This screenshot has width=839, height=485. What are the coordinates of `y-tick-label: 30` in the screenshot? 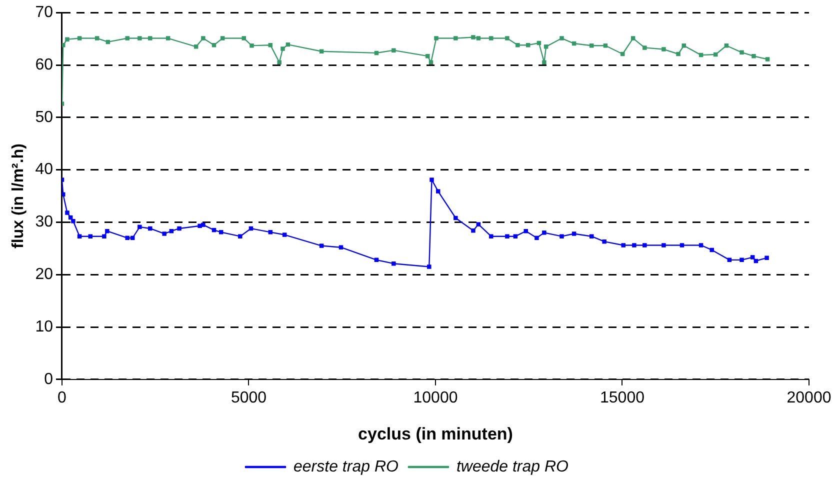 It's located at (44, 222).